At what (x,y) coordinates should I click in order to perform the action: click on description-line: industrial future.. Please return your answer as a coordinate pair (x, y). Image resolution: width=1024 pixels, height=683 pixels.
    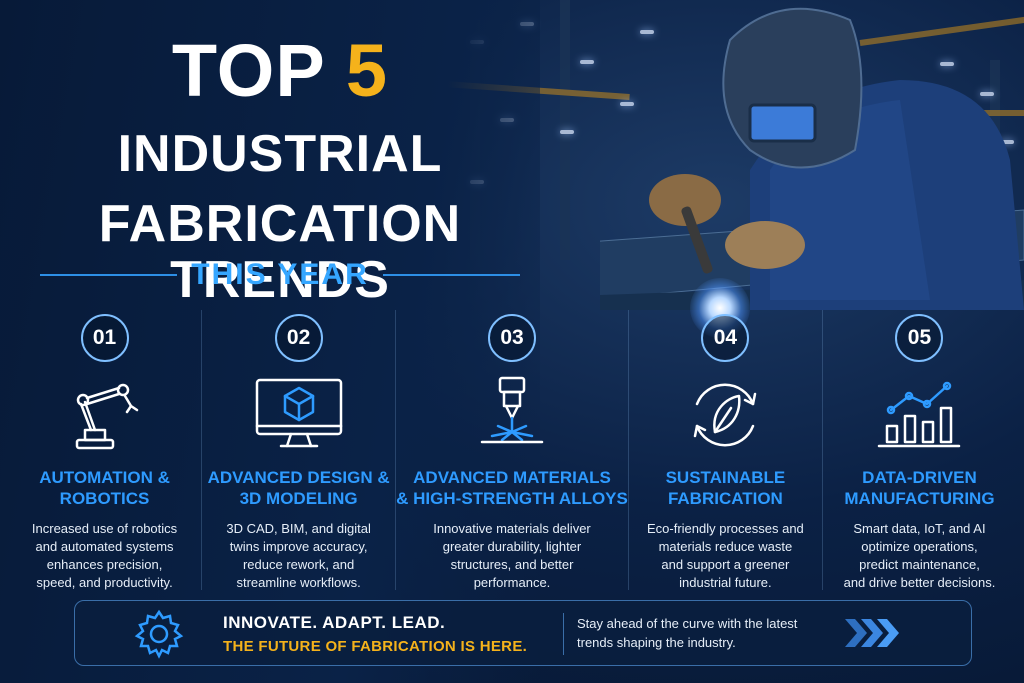
    Looking at the image, I should click on (725, 582).